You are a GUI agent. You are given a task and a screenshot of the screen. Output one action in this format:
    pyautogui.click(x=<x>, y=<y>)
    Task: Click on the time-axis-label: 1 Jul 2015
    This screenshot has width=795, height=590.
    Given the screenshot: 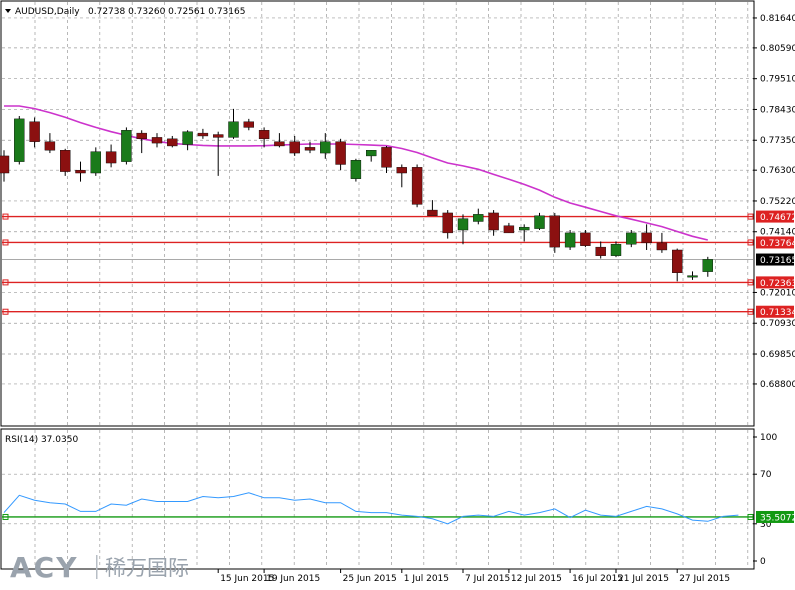 What is the action you would take?
    pyautogui.click(x=426, y=579)
    